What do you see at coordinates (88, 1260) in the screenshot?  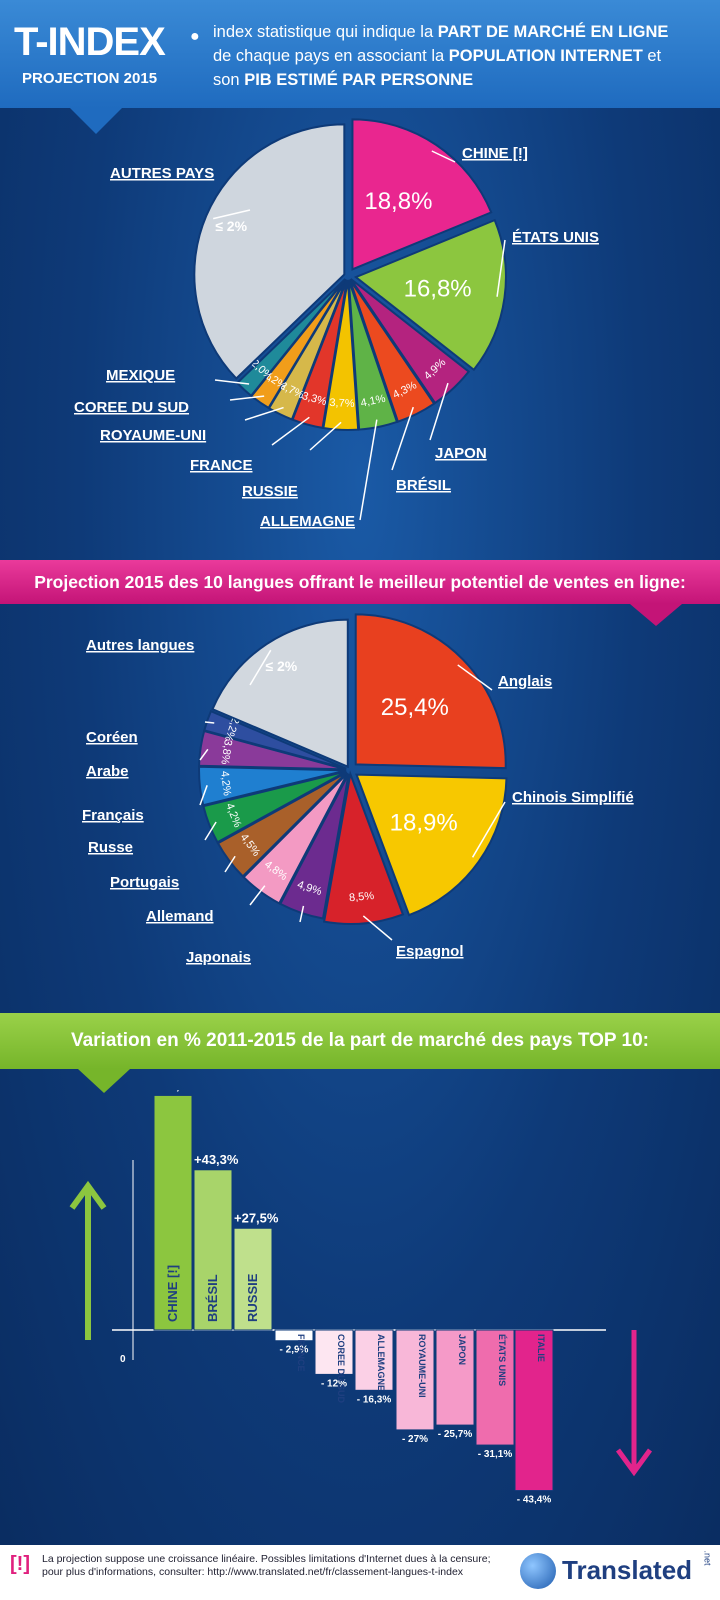 I see `up-arrow-icon` at bounding box center [88, 1260].